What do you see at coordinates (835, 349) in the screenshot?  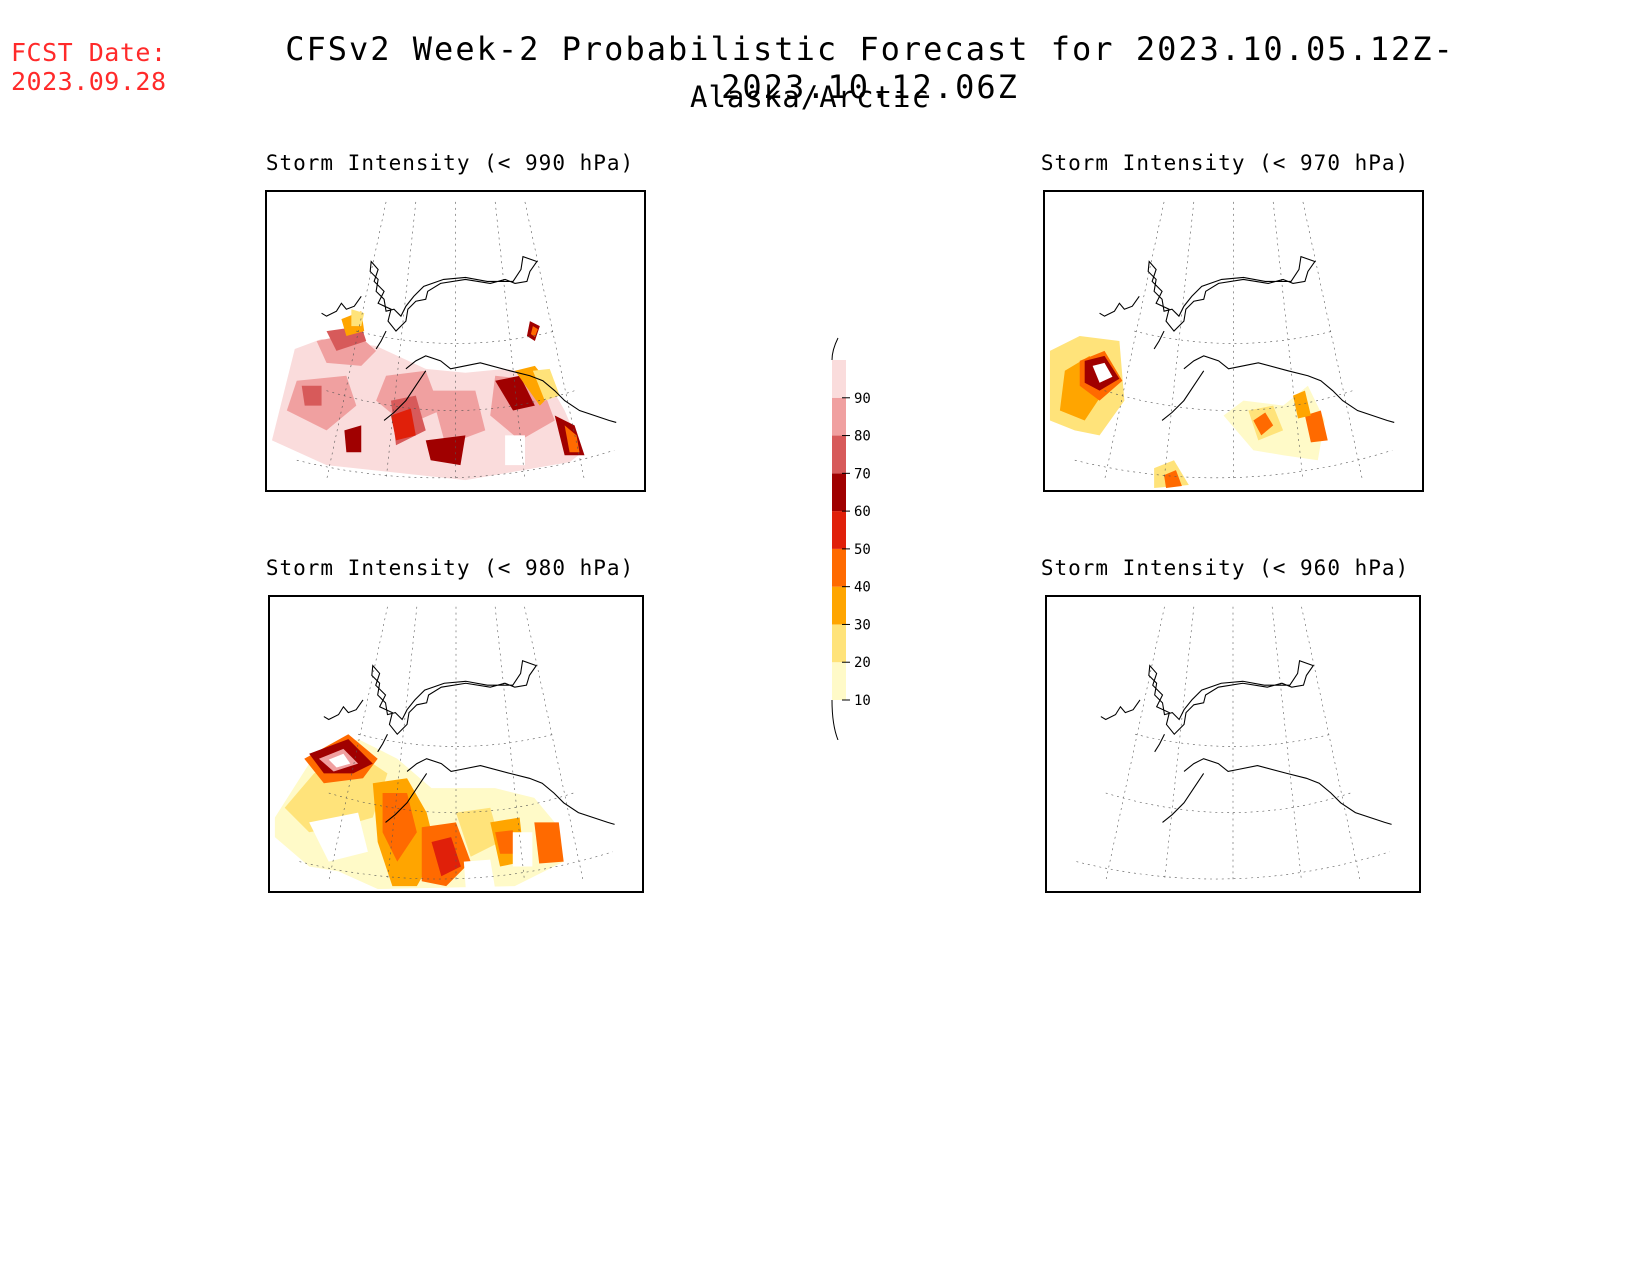 I see `colorbar-top-cap` at bounding box center [835, 349].